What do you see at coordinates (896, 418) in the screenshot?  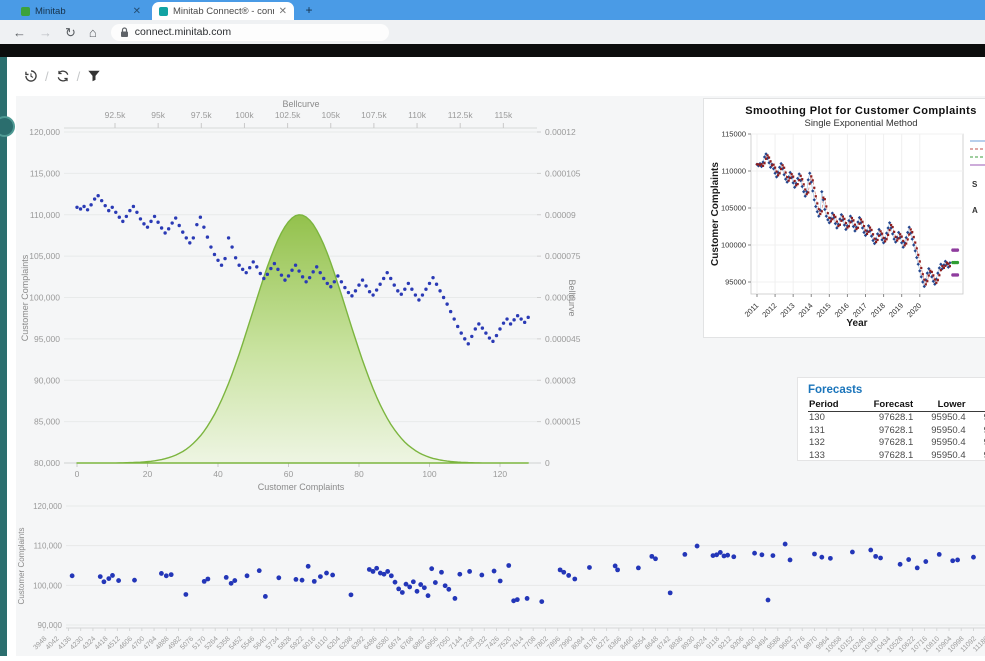 I see `table-row: 130 97628.1 95950.4 99305.8` at bounding box center [896, 418].